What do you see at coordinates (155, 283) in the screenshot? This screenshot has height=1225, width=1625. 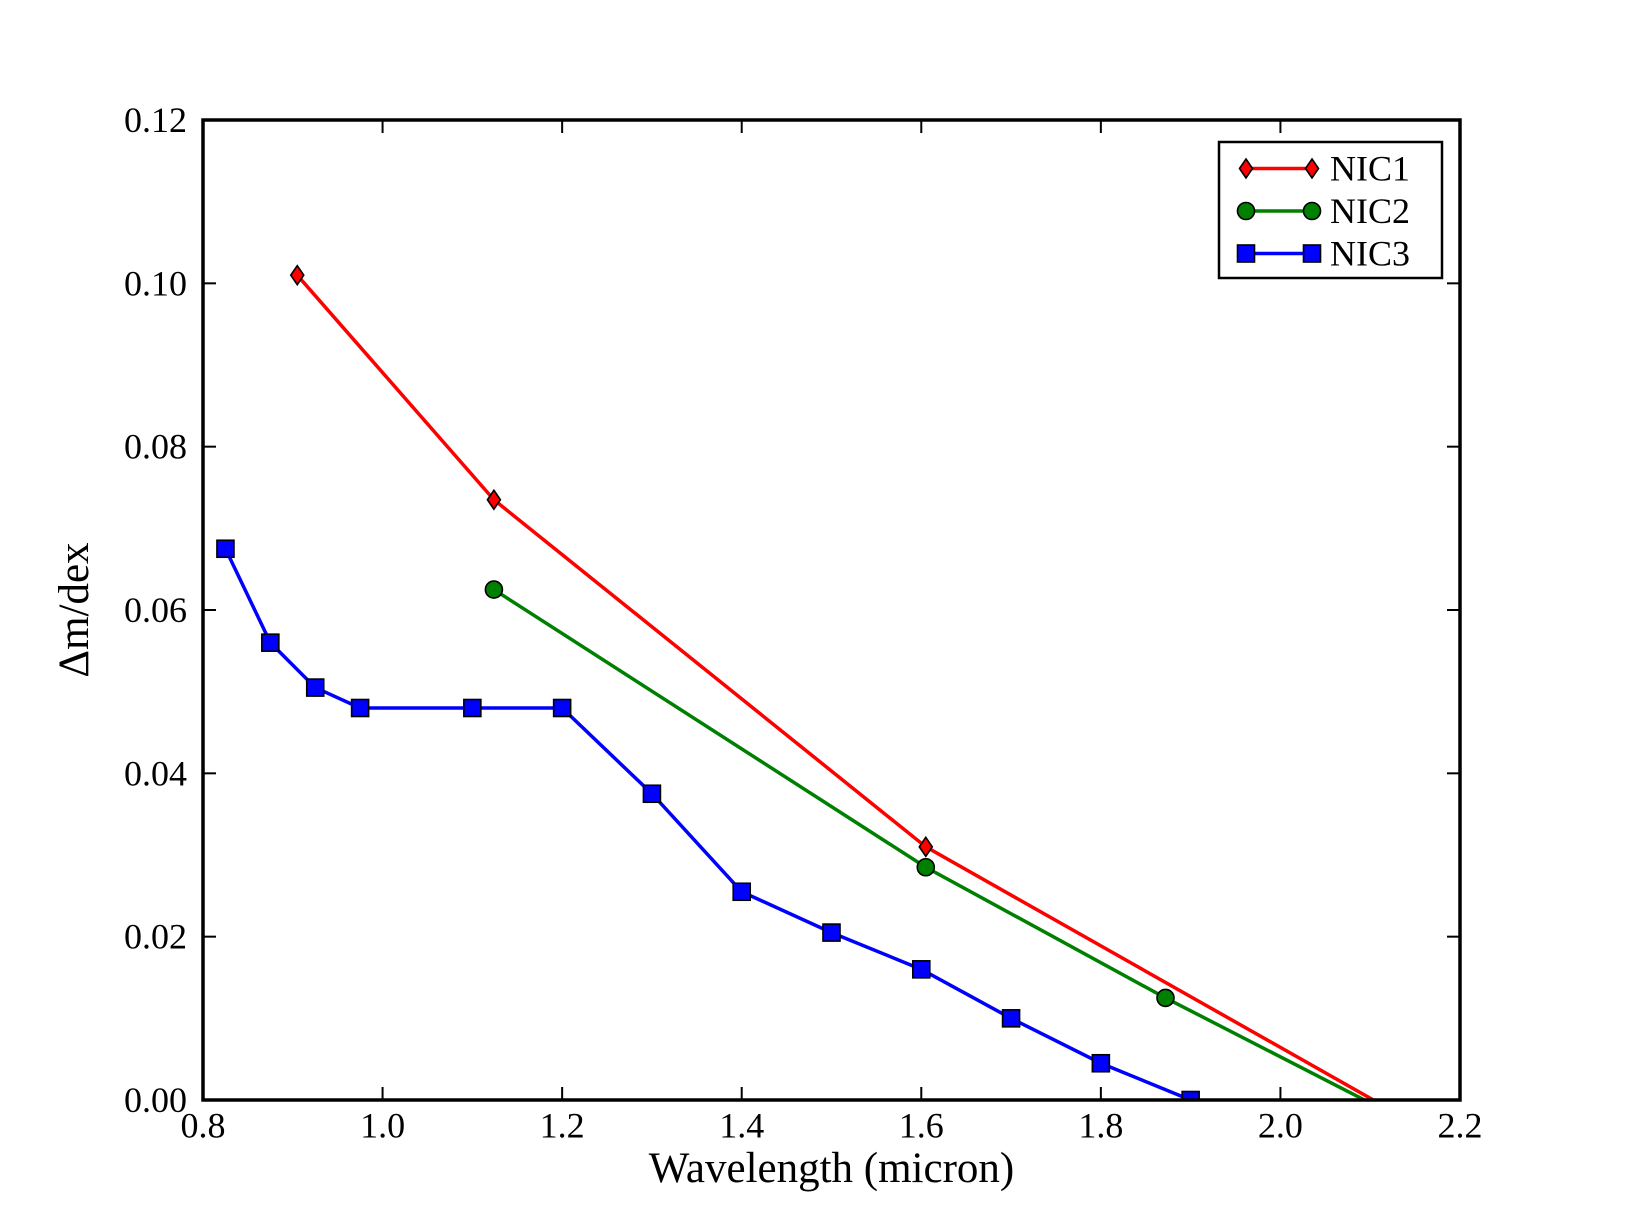 I see `y-tick-label: 0.10` at bounding box center [155, 283].